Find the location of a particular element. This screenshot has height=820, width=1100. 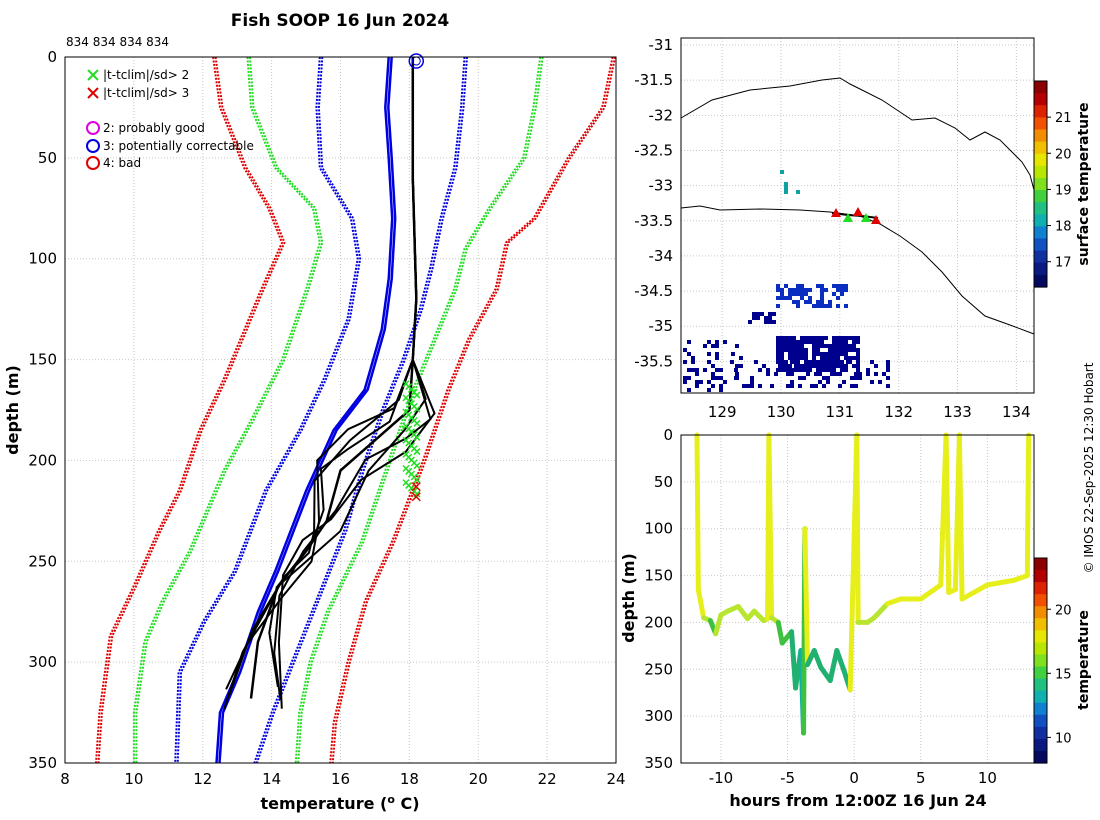

time-x-tick-label: 10 is located at coordinates (987, 778).